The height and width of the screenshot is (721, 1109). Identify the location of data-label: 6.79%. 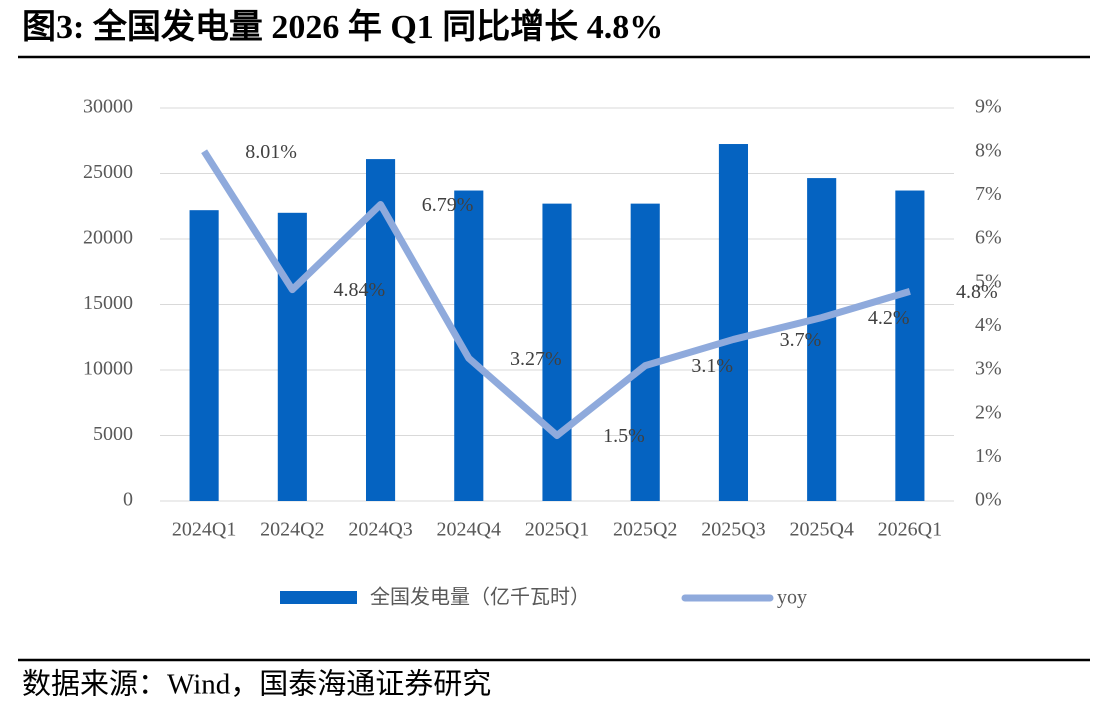
(448, 205).